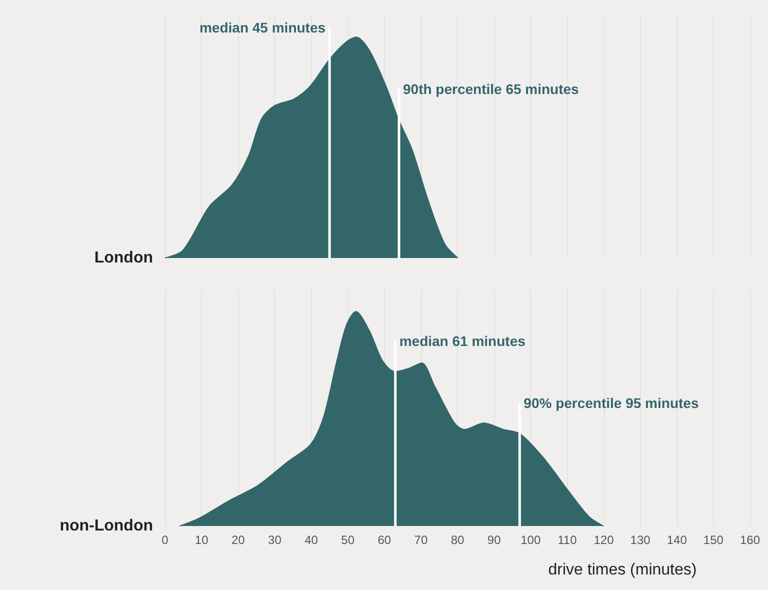 This screenshot has height=590, width=768. Describe the element at coordinates (123, 258) in the screenshot. I see `y-axis-title: London` at that location.